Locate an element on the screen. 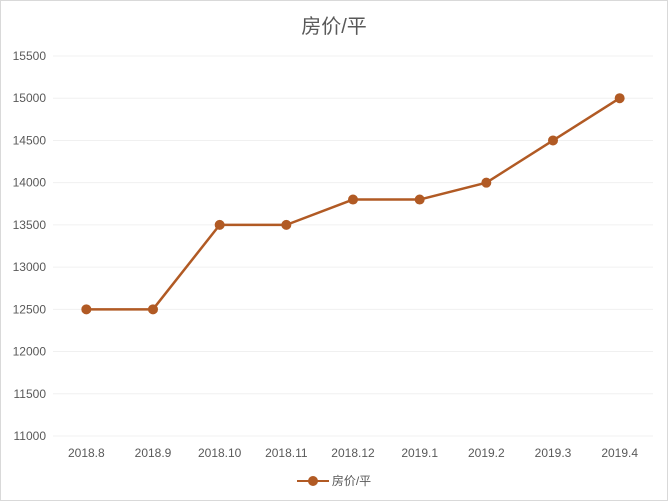 The height and width of the screenshot is (501, 668). y-tick-label: 11000 is located at coordinates (30, 436).